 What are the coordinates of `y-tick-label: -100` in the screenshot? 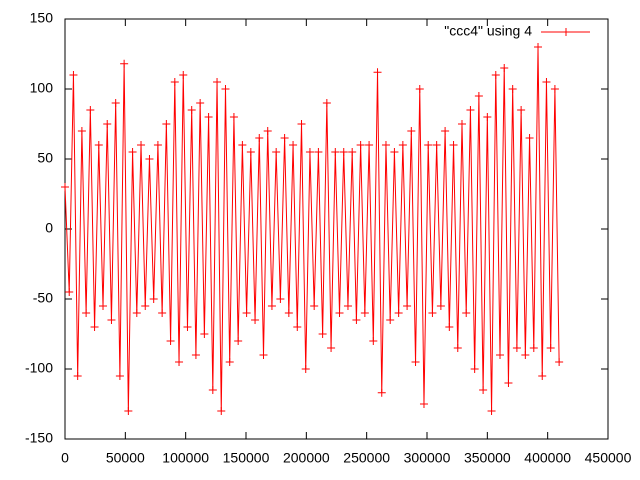 It's located at (39, 368).